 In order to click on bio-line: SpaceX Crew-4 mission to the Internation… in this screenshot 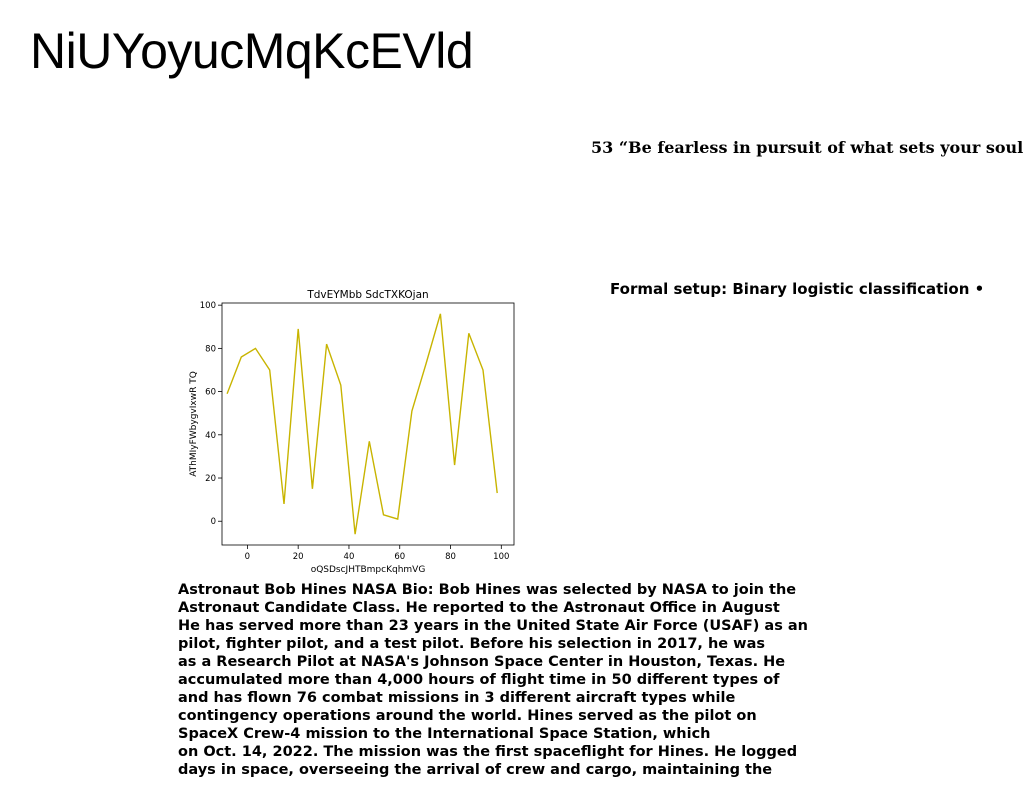, I will do `click(444, 734)`.